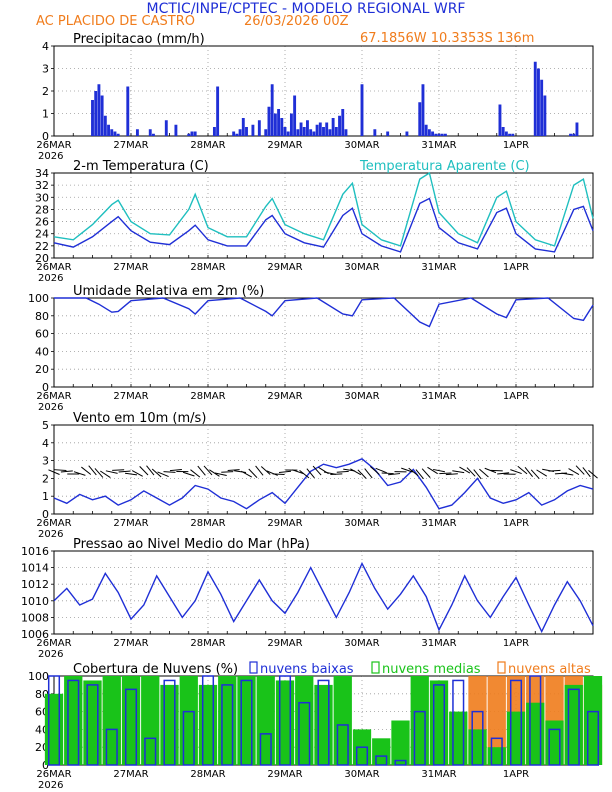 The width and height of the screenshot is (612, 792). Describe the element at coordinates (323, 215) in the screenshot. I see `plot-frame` at that location.